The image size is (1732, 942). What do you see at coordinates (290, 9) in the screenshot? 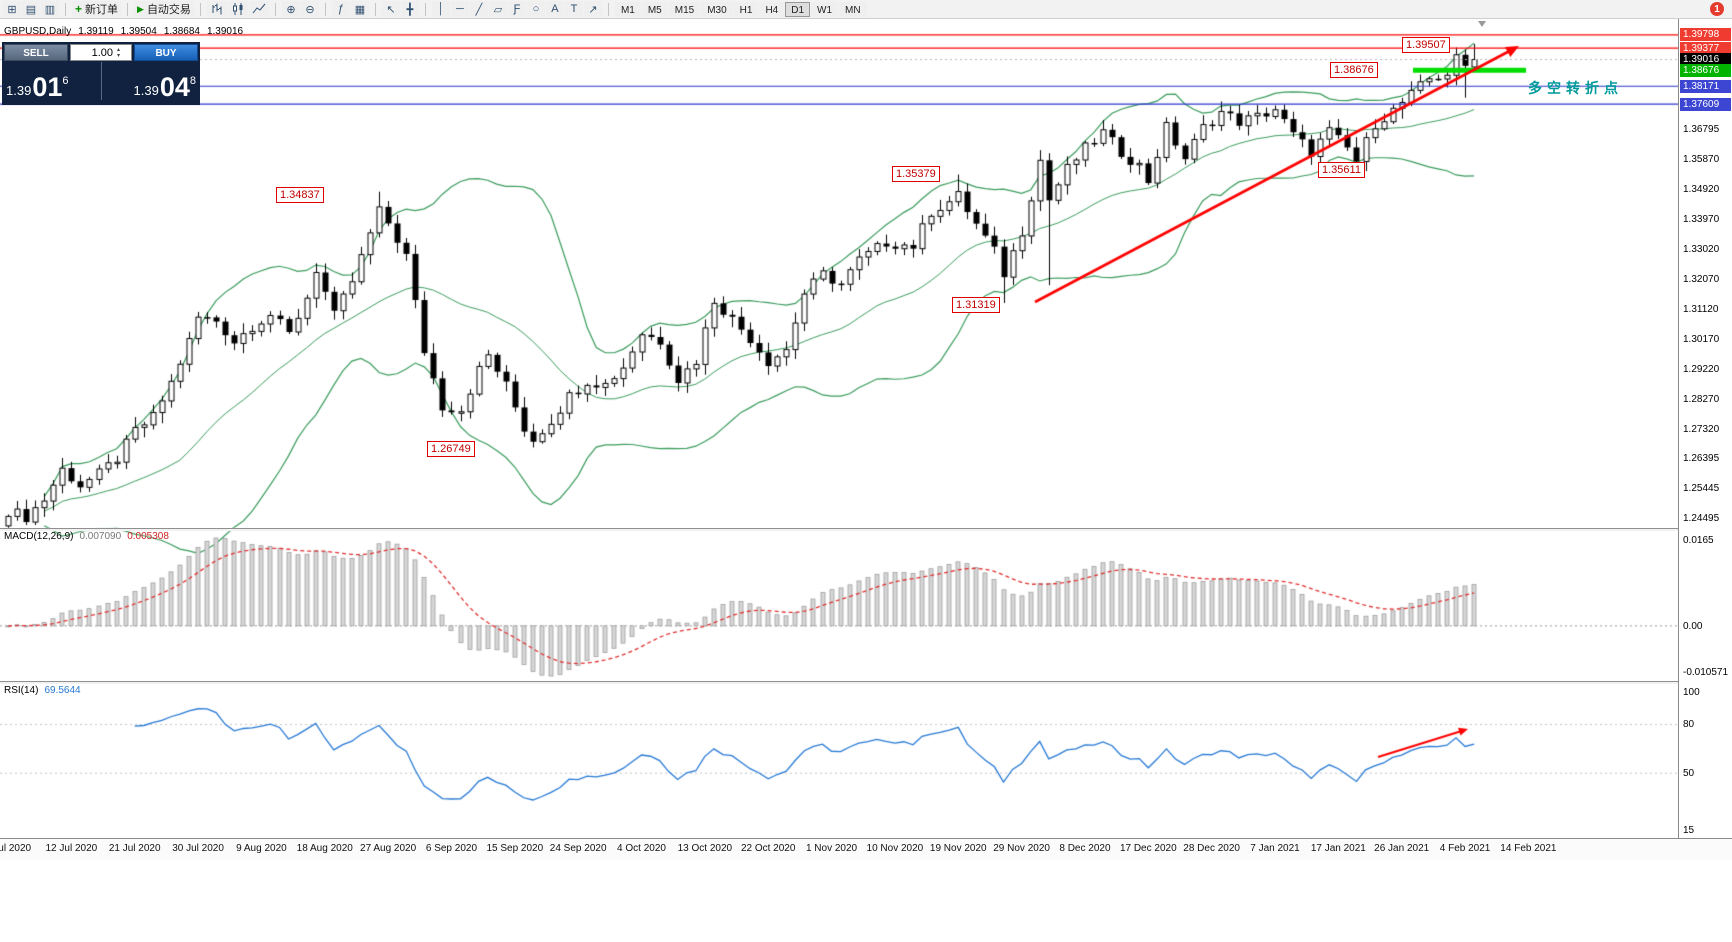
I see `zoom-in-icon: ⊕` at bounding box center [290, 9].